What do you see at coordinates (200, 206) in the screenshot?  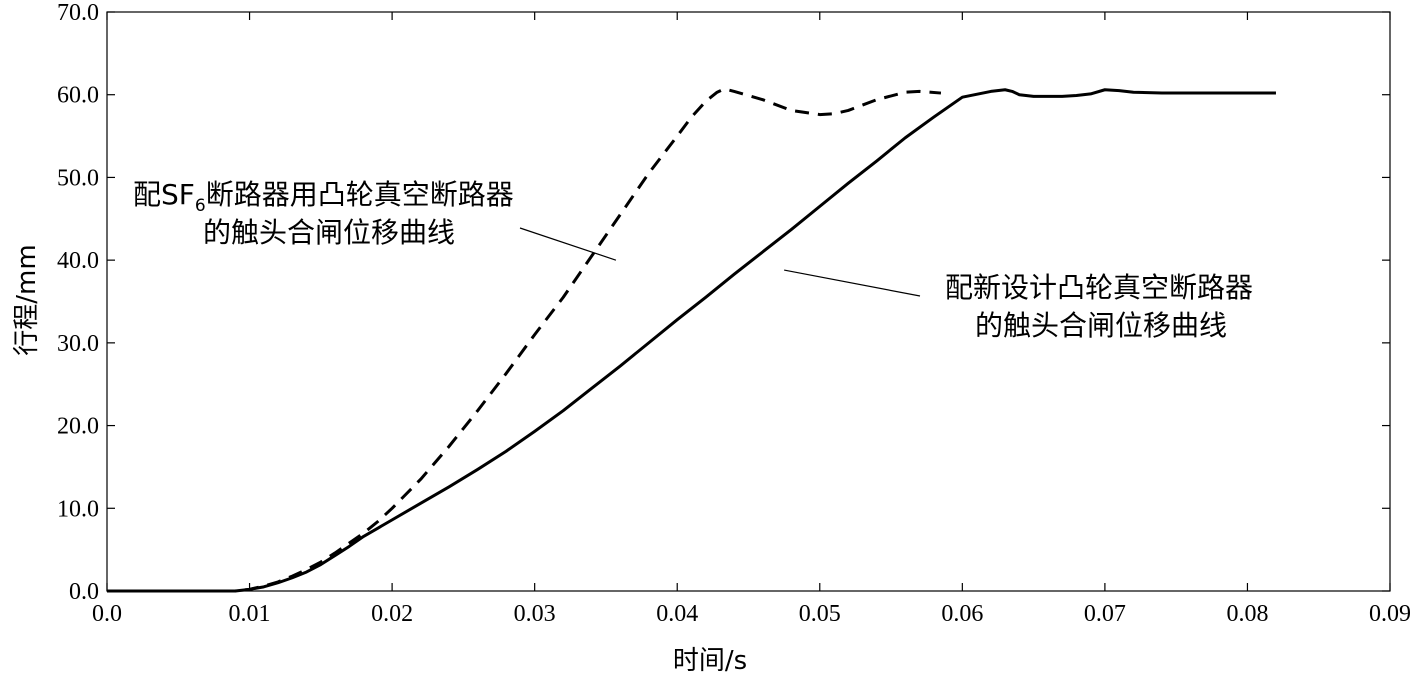 I see `annotation-dashed-subscript: 6` at bounding box center [200, 206].